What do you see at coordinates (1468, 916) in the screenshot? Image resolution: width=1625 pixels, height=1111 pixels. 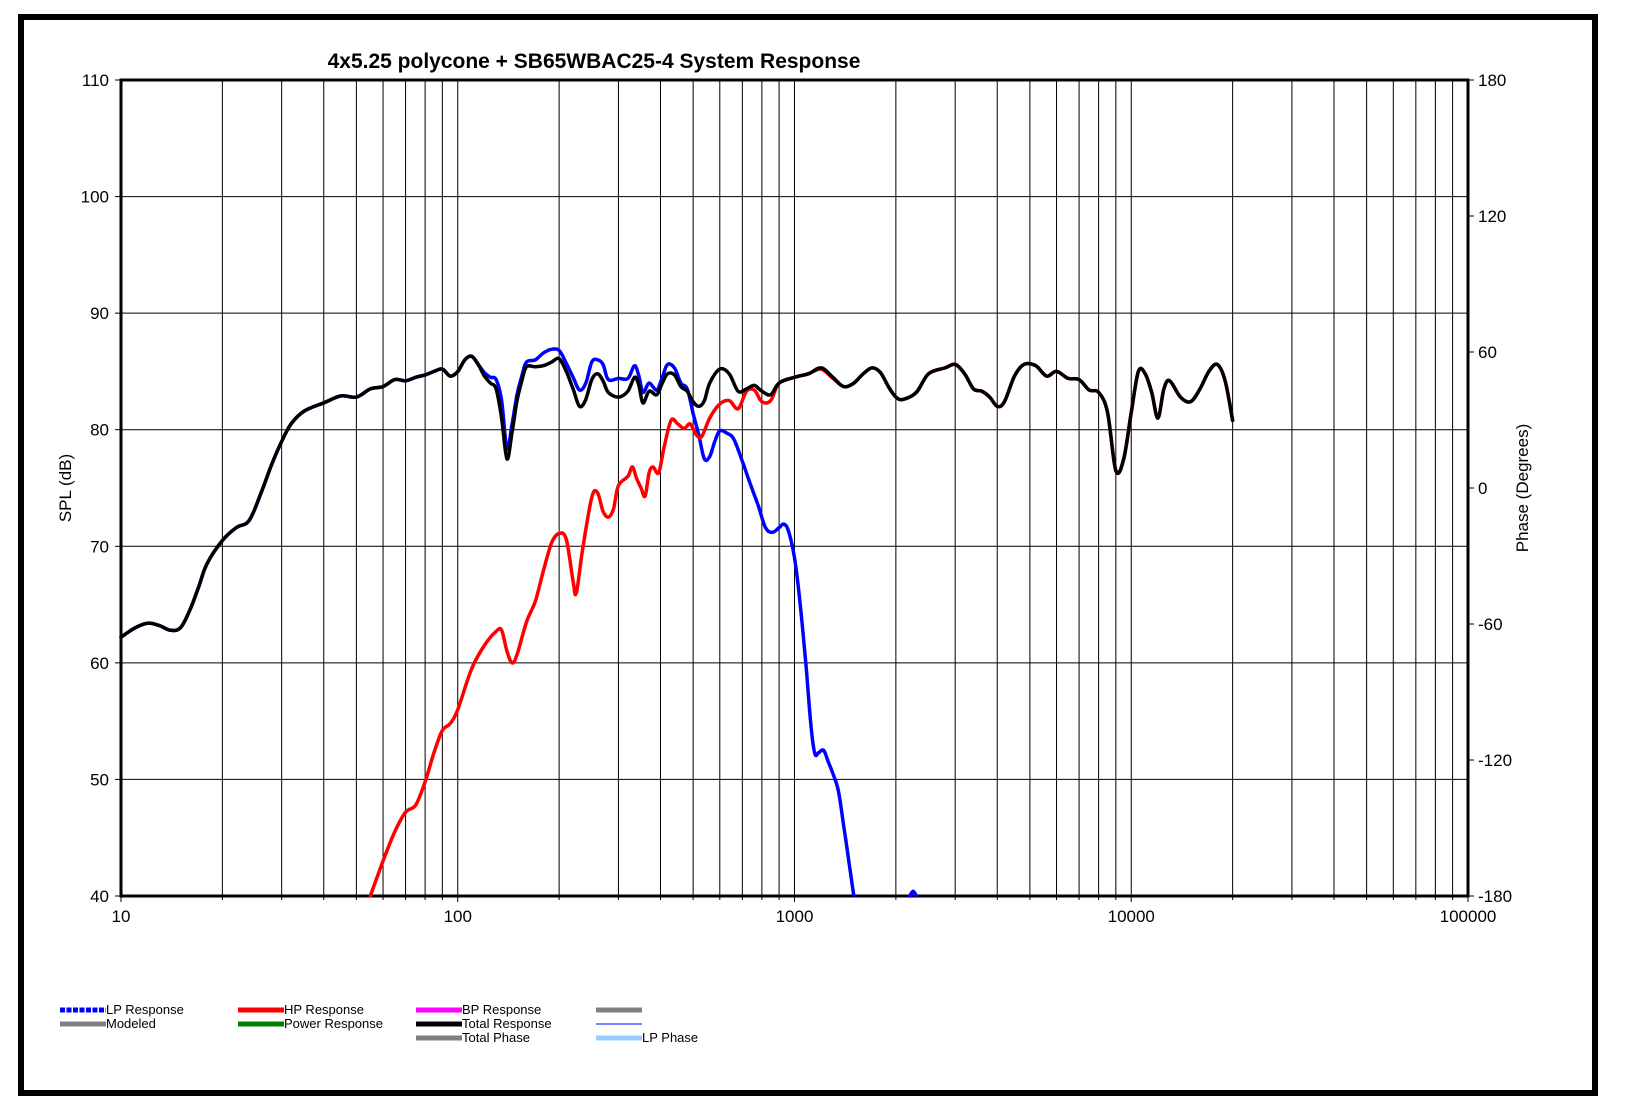 I see `x-tick-label: 100000` at bounding box center [1468, 916].